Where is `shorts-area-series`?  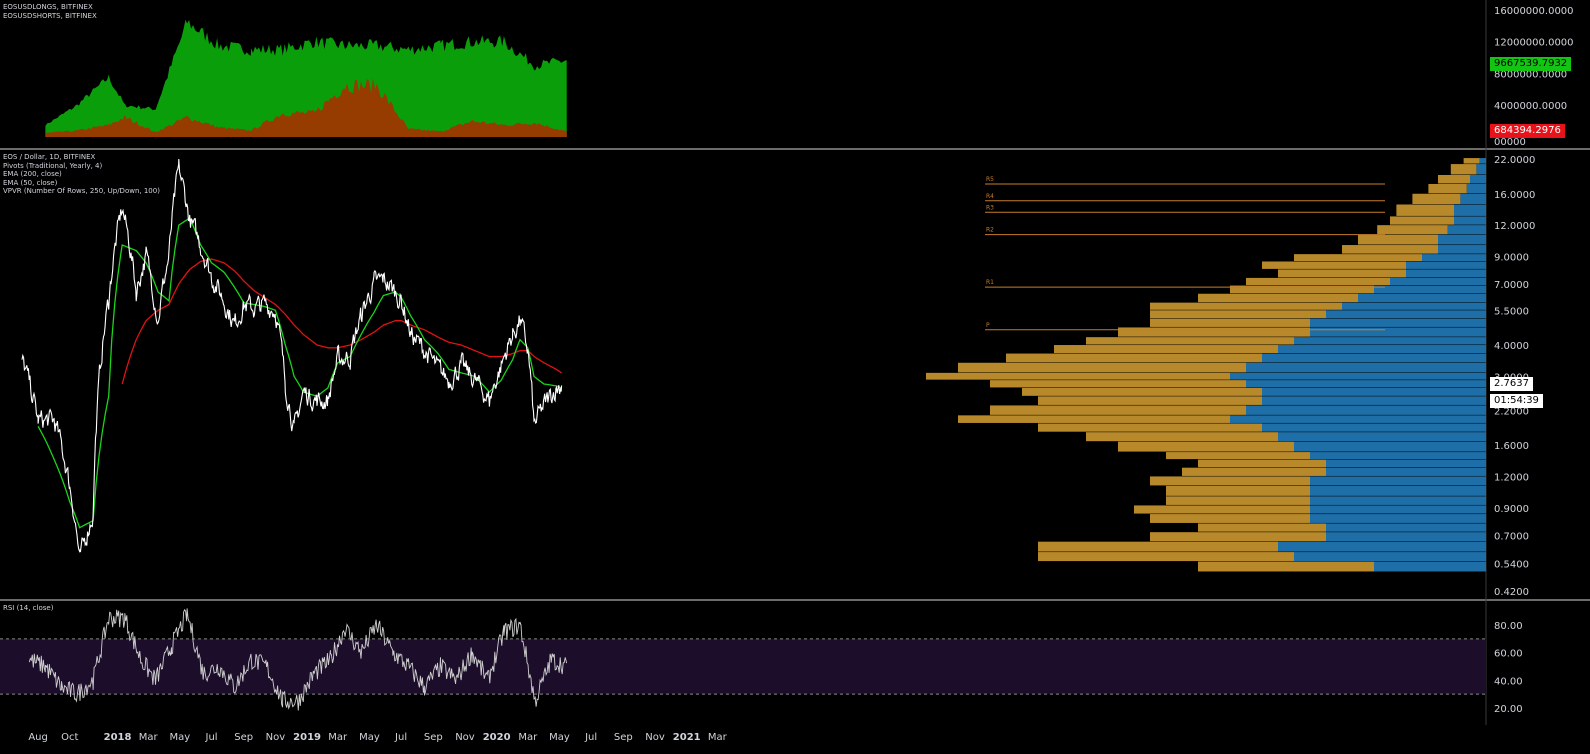 shorts-area-series is located at coordinates (306, 107).